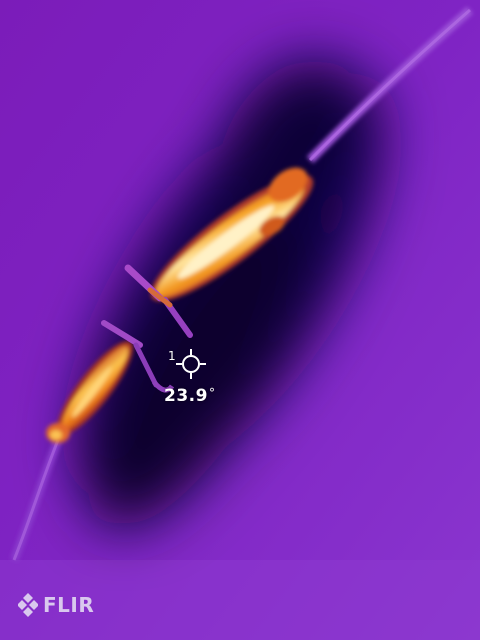 The height and width of the screenshot is (640, 480). I want to click on temperature-unit: °, so click(212, 393).